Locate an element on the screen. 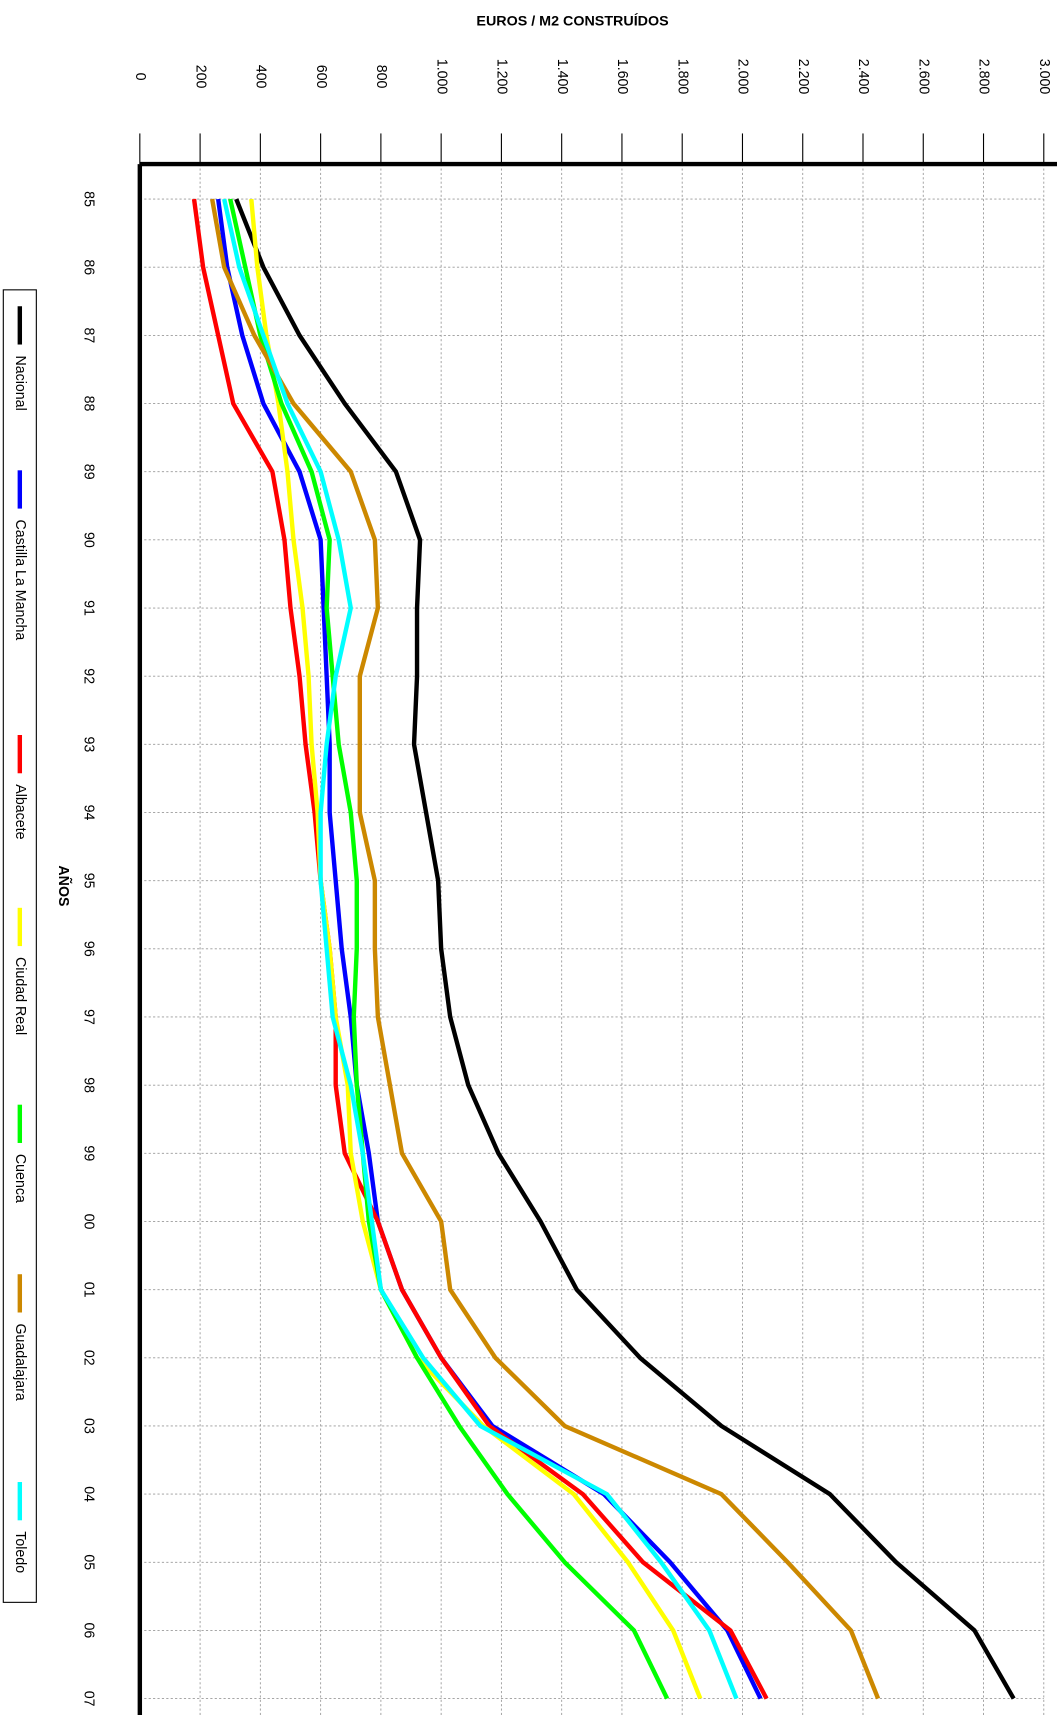 The height and width of the screenshot is (1715, 1057). category-label: 93 is located at coordinates (88, 744).